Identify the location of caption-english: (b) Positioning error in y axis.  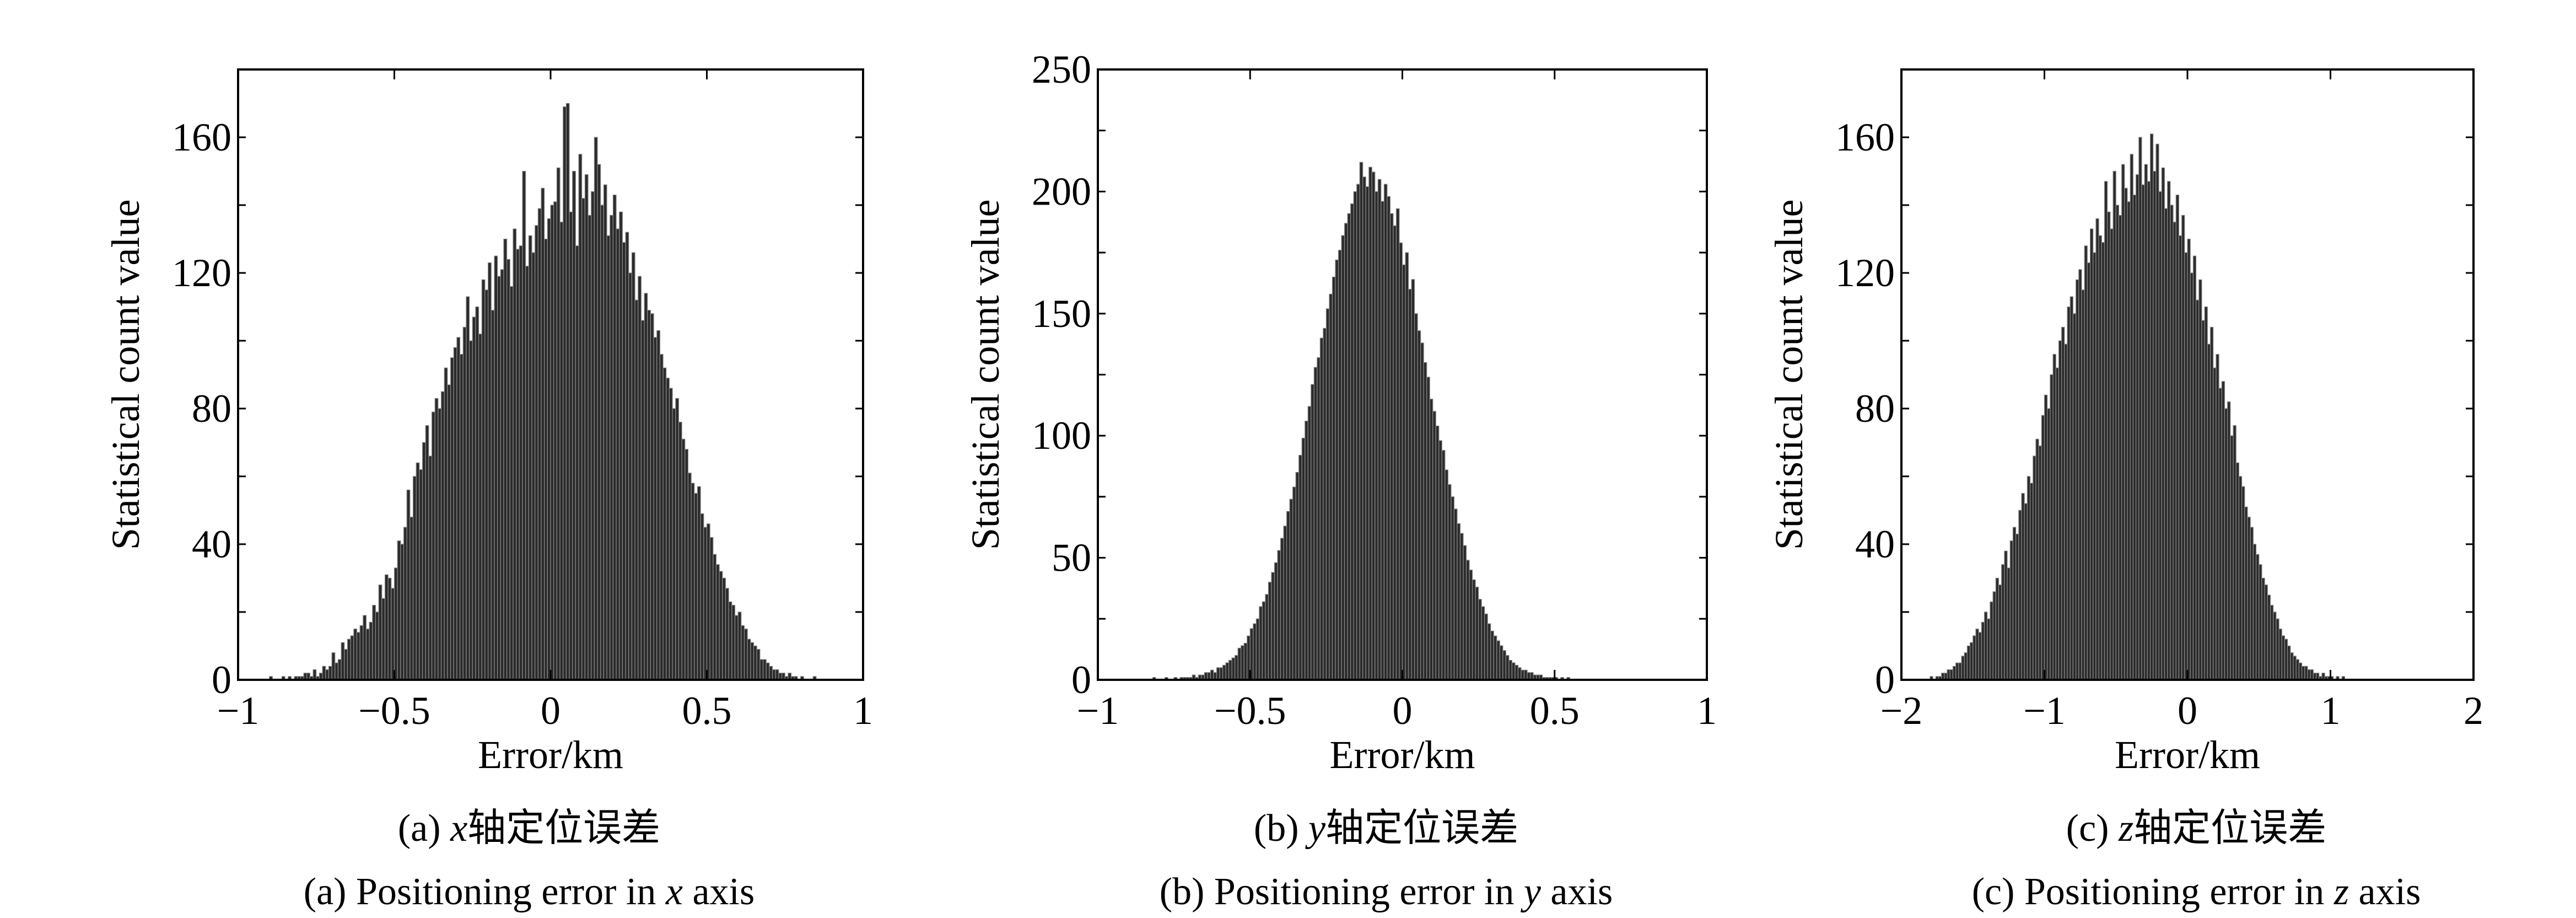
(1386, 892).